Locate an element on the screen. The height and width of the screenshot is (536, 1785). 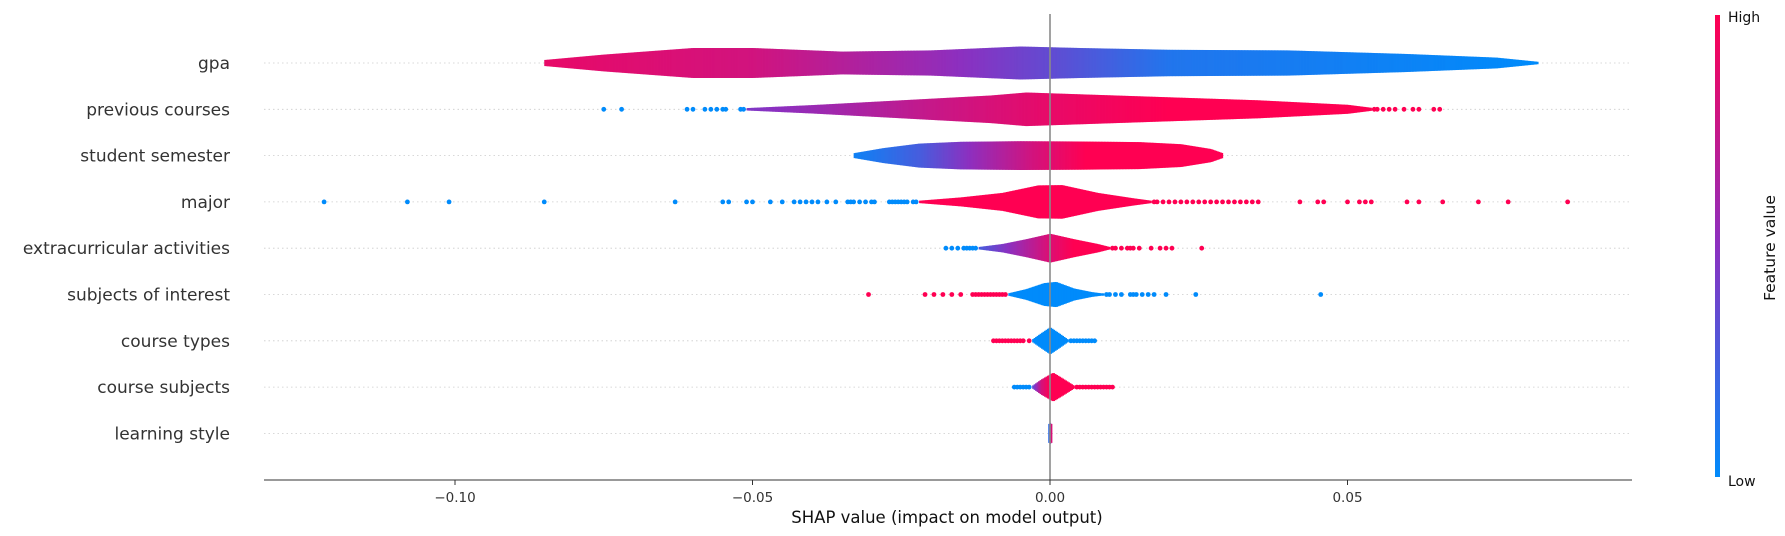
outlier-point-extracurricular-activities is located at coordinates (1115, 248).